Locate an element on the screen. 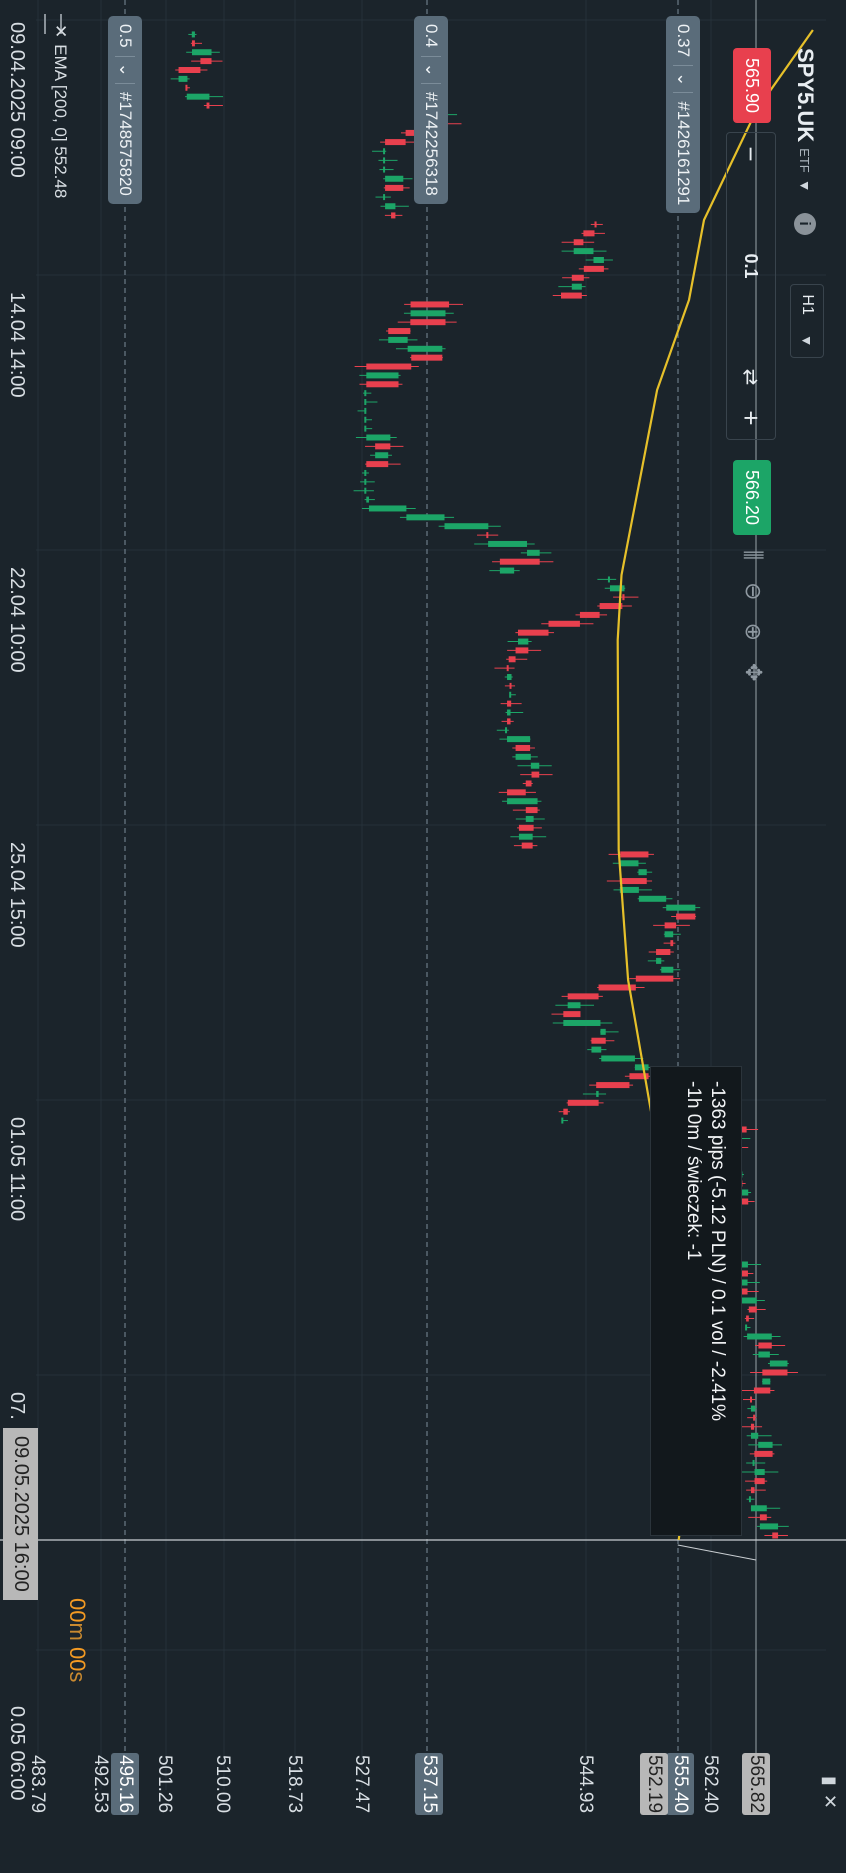 Image resolution: width=846 pixels, height=1873 pixels. zoom-out-icon: ⊖ is located at coordinates (753, 591).